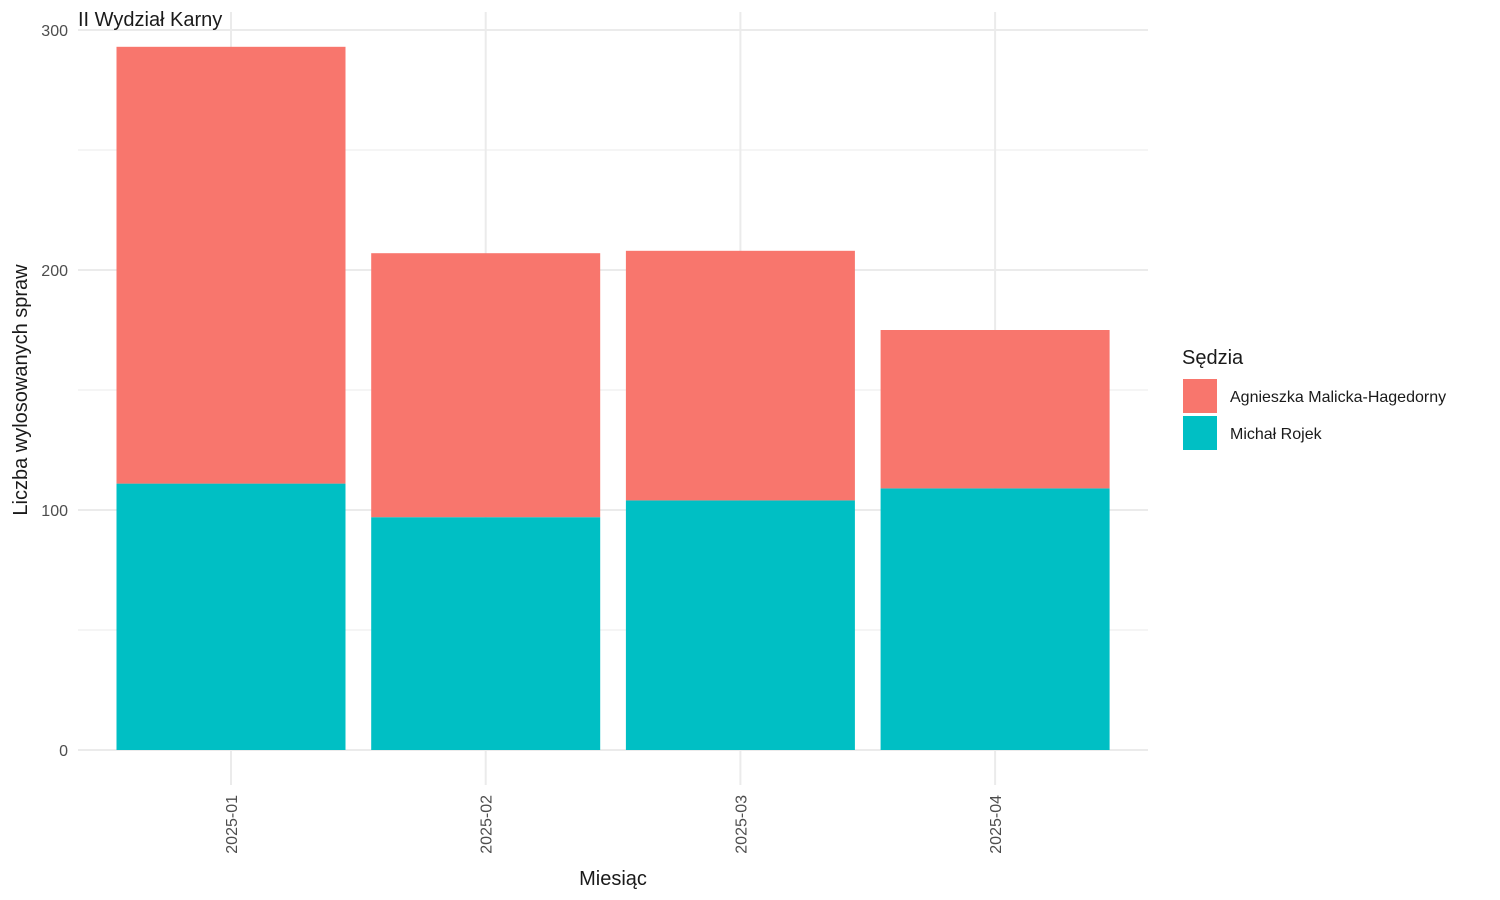  Describe the element at coordinates (1314, 414) in the screenshot. I see `legend-items: Agnieszka Malicka-Hagedorny Michał Rojek` at that location.